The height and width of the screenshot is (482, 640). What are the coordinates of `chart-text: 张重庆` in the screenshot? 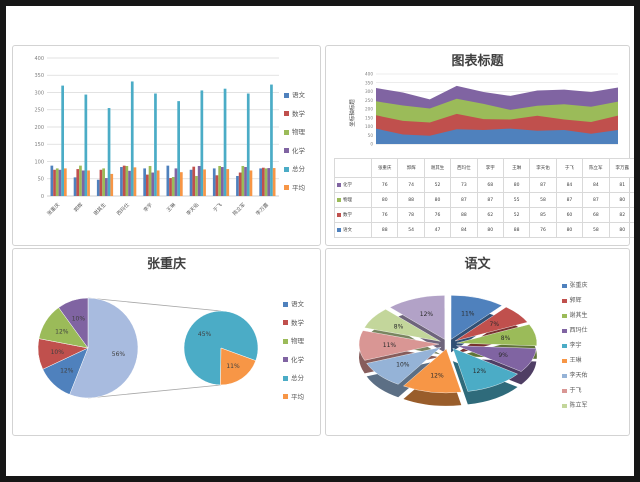 It's located at (54, 209).